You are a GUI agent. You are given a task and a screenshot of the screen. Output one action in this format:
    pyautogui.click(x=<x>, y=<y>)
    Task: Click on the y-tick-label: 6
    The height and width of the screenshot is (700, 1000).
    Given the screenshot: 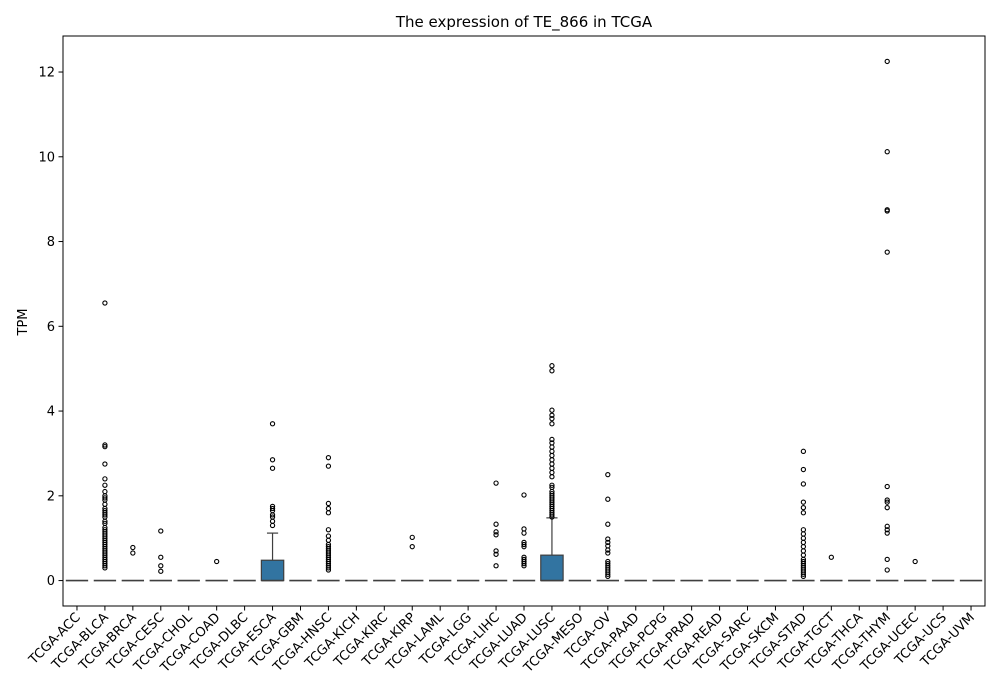 What is the action you would take?
    pyautogui.click(x=51, y=327)
    